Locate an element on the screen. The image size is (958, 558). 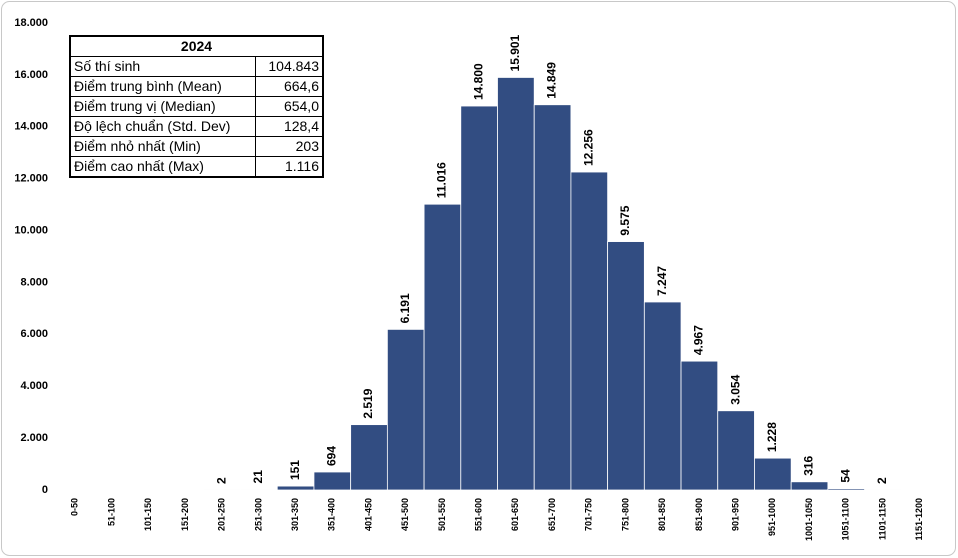
x-tick-label: 351-400 is located at coordinates (332, 514).